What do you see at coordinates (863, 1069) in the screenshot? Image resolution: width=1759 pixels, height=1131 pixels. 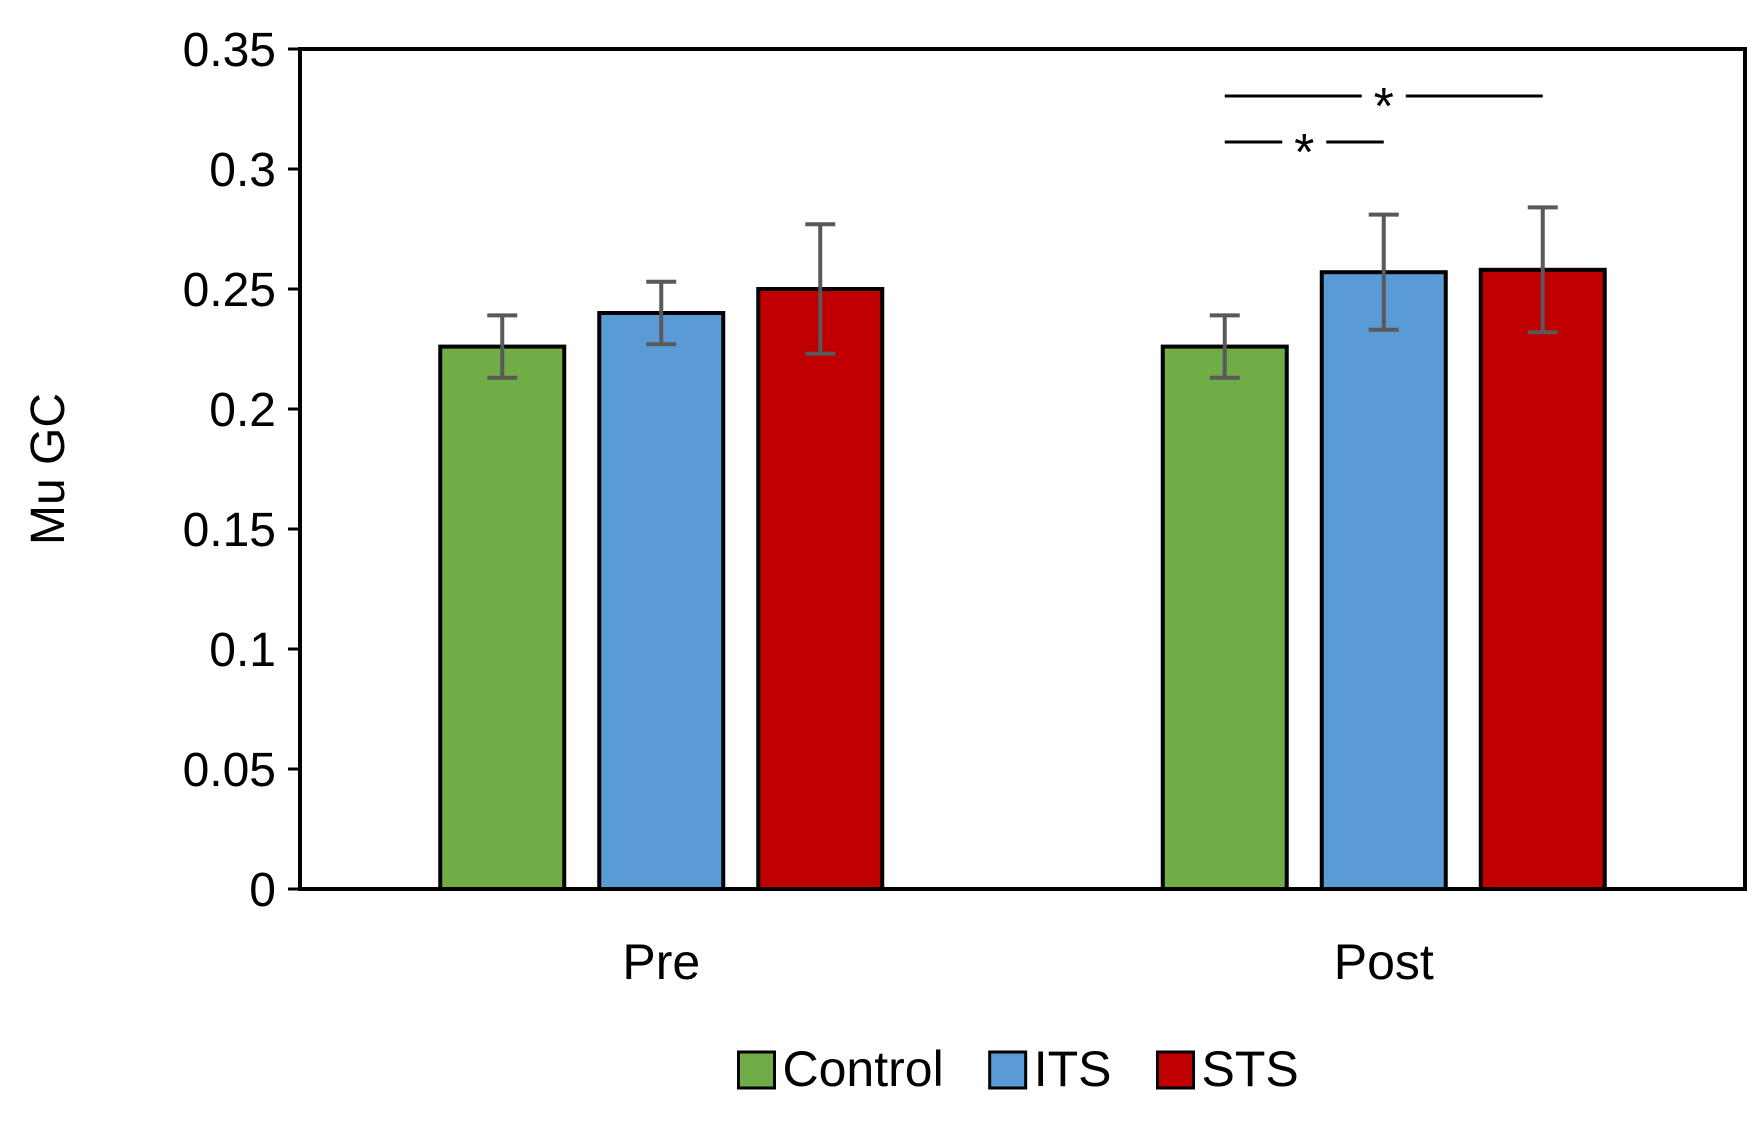 I see `legend-label-control: Control` at bounding box center [863, 1069].